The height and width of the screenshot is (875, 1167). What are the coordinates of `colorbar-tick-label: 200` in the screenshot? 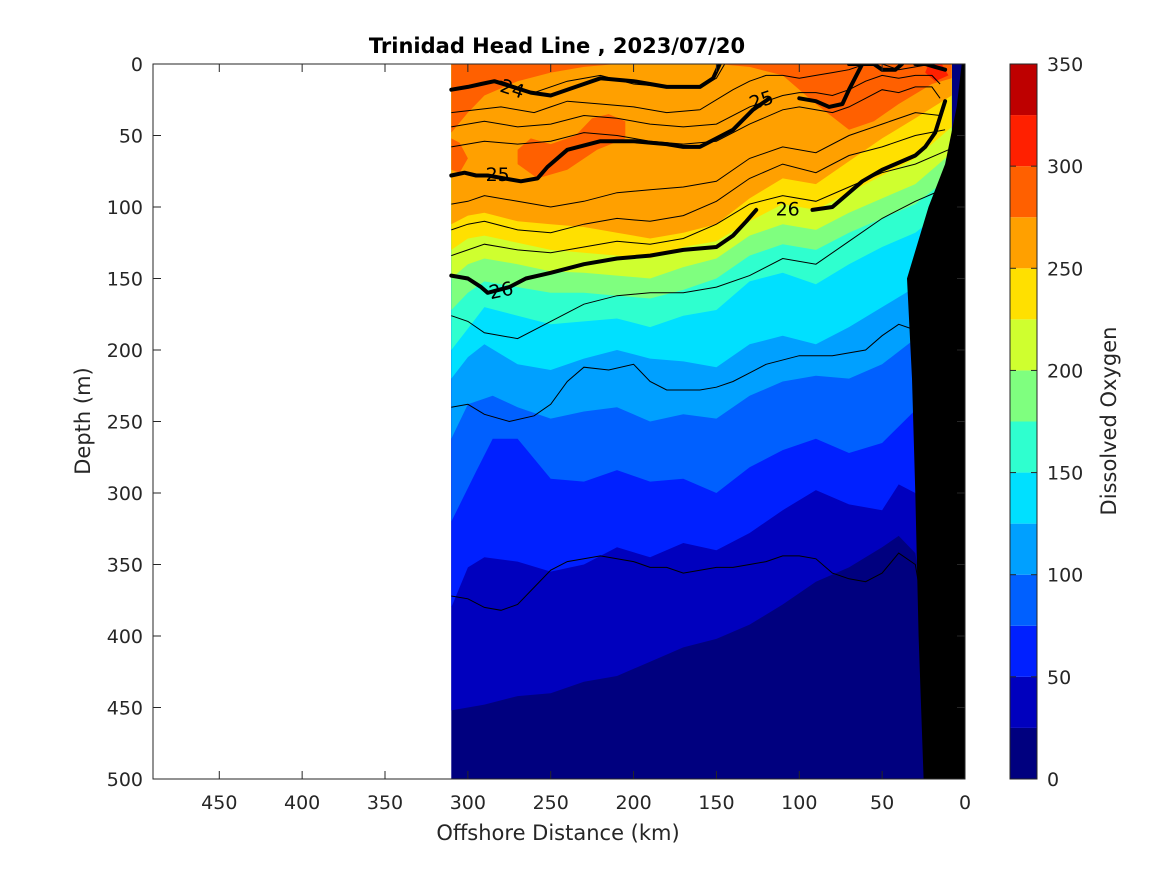 It's located at (1065, 371).